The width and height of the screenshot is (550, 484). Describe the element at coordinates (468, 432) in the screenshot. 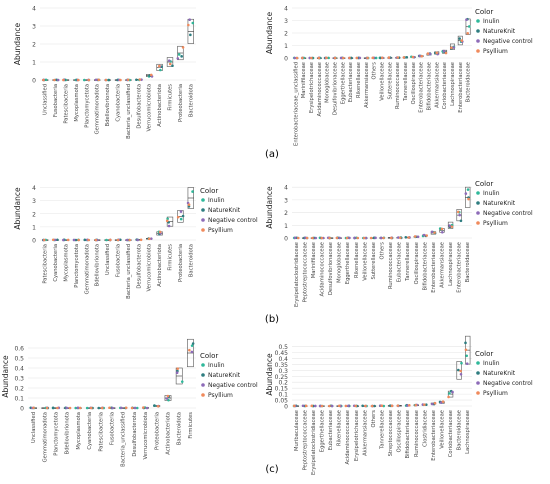

I see `x-tick-label: Lachnospiraceae` at that location.